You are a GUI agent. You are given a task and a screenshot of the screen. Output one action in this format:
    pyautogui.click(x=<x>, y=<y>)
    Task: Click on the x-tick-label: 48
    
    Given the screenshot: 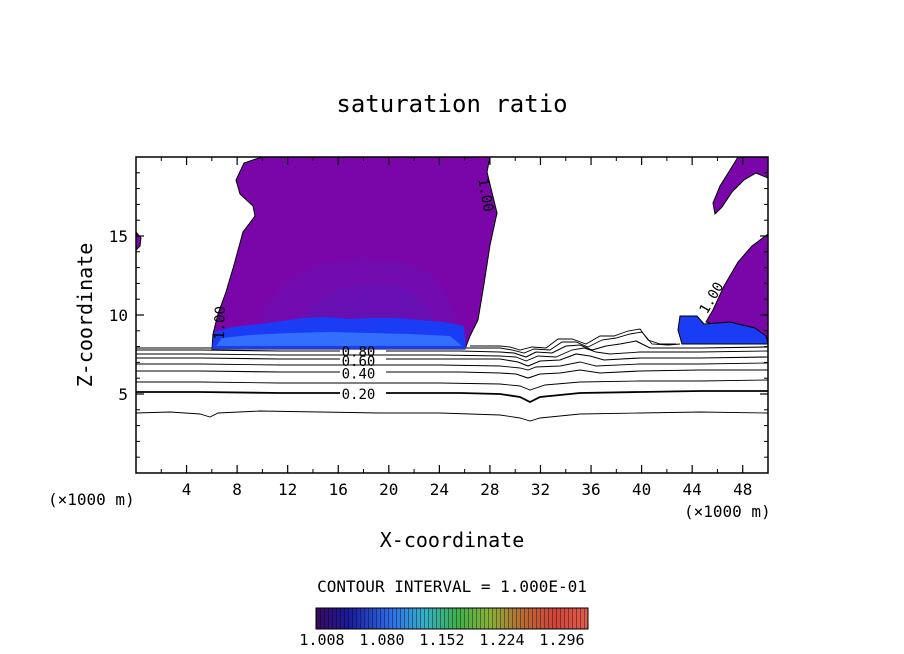 What is the action you would take?
    pyautogui.click(x=742, y=489)
    